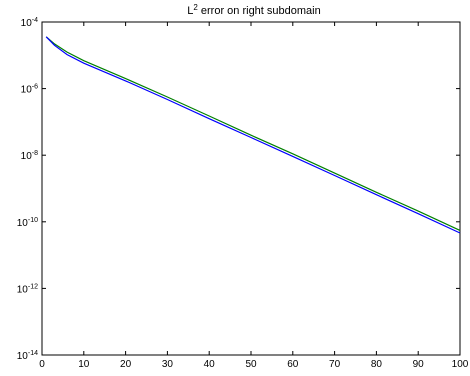 Image resolution: width=470 pixels, height=376 pixels. What do you see at coordinates (377, 364) in the screenshot?
I see `x-tick-label: 80` at bounding box center [377, 364].